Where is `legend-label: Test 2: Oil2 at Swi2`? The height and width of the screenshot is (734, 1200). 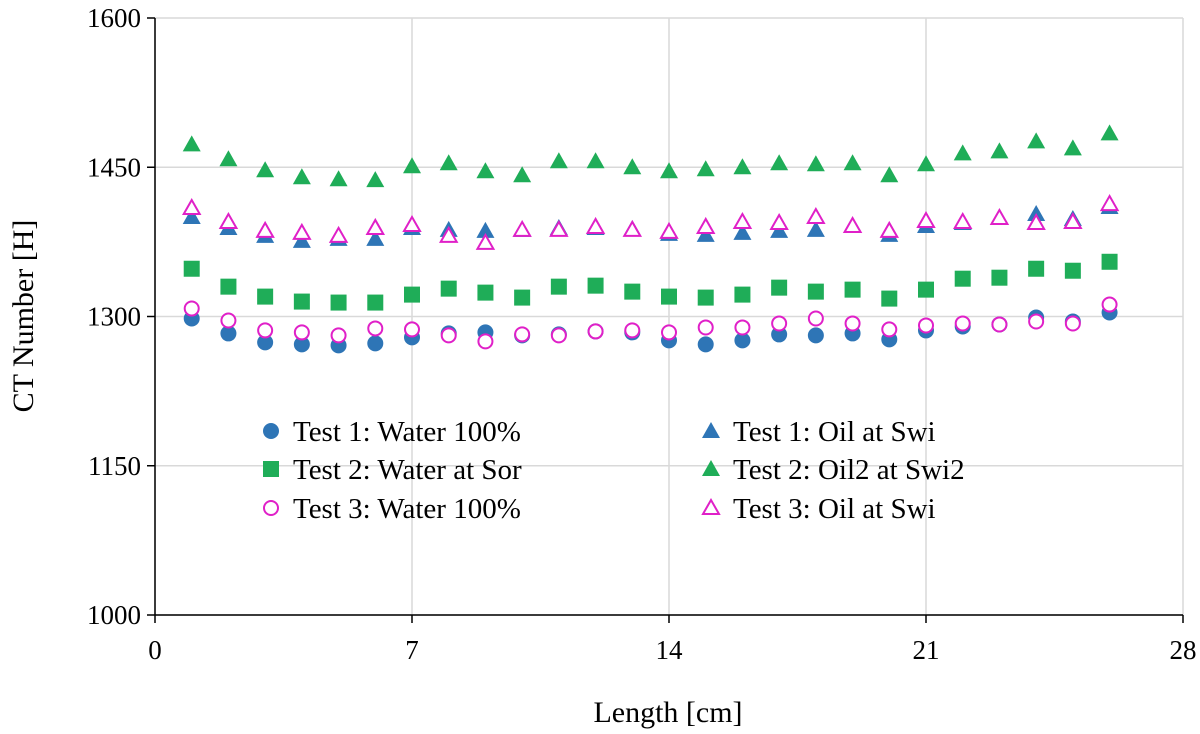
legend-label: Test 2: Oil2 at Swi2 is located at coordinates (849, 470).